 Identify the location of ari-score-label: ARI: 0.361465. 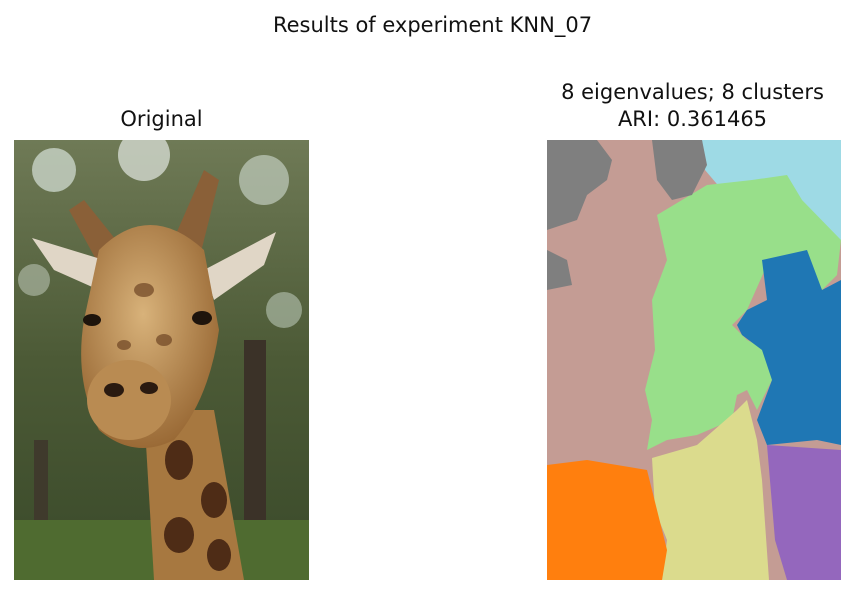
(692, 119).